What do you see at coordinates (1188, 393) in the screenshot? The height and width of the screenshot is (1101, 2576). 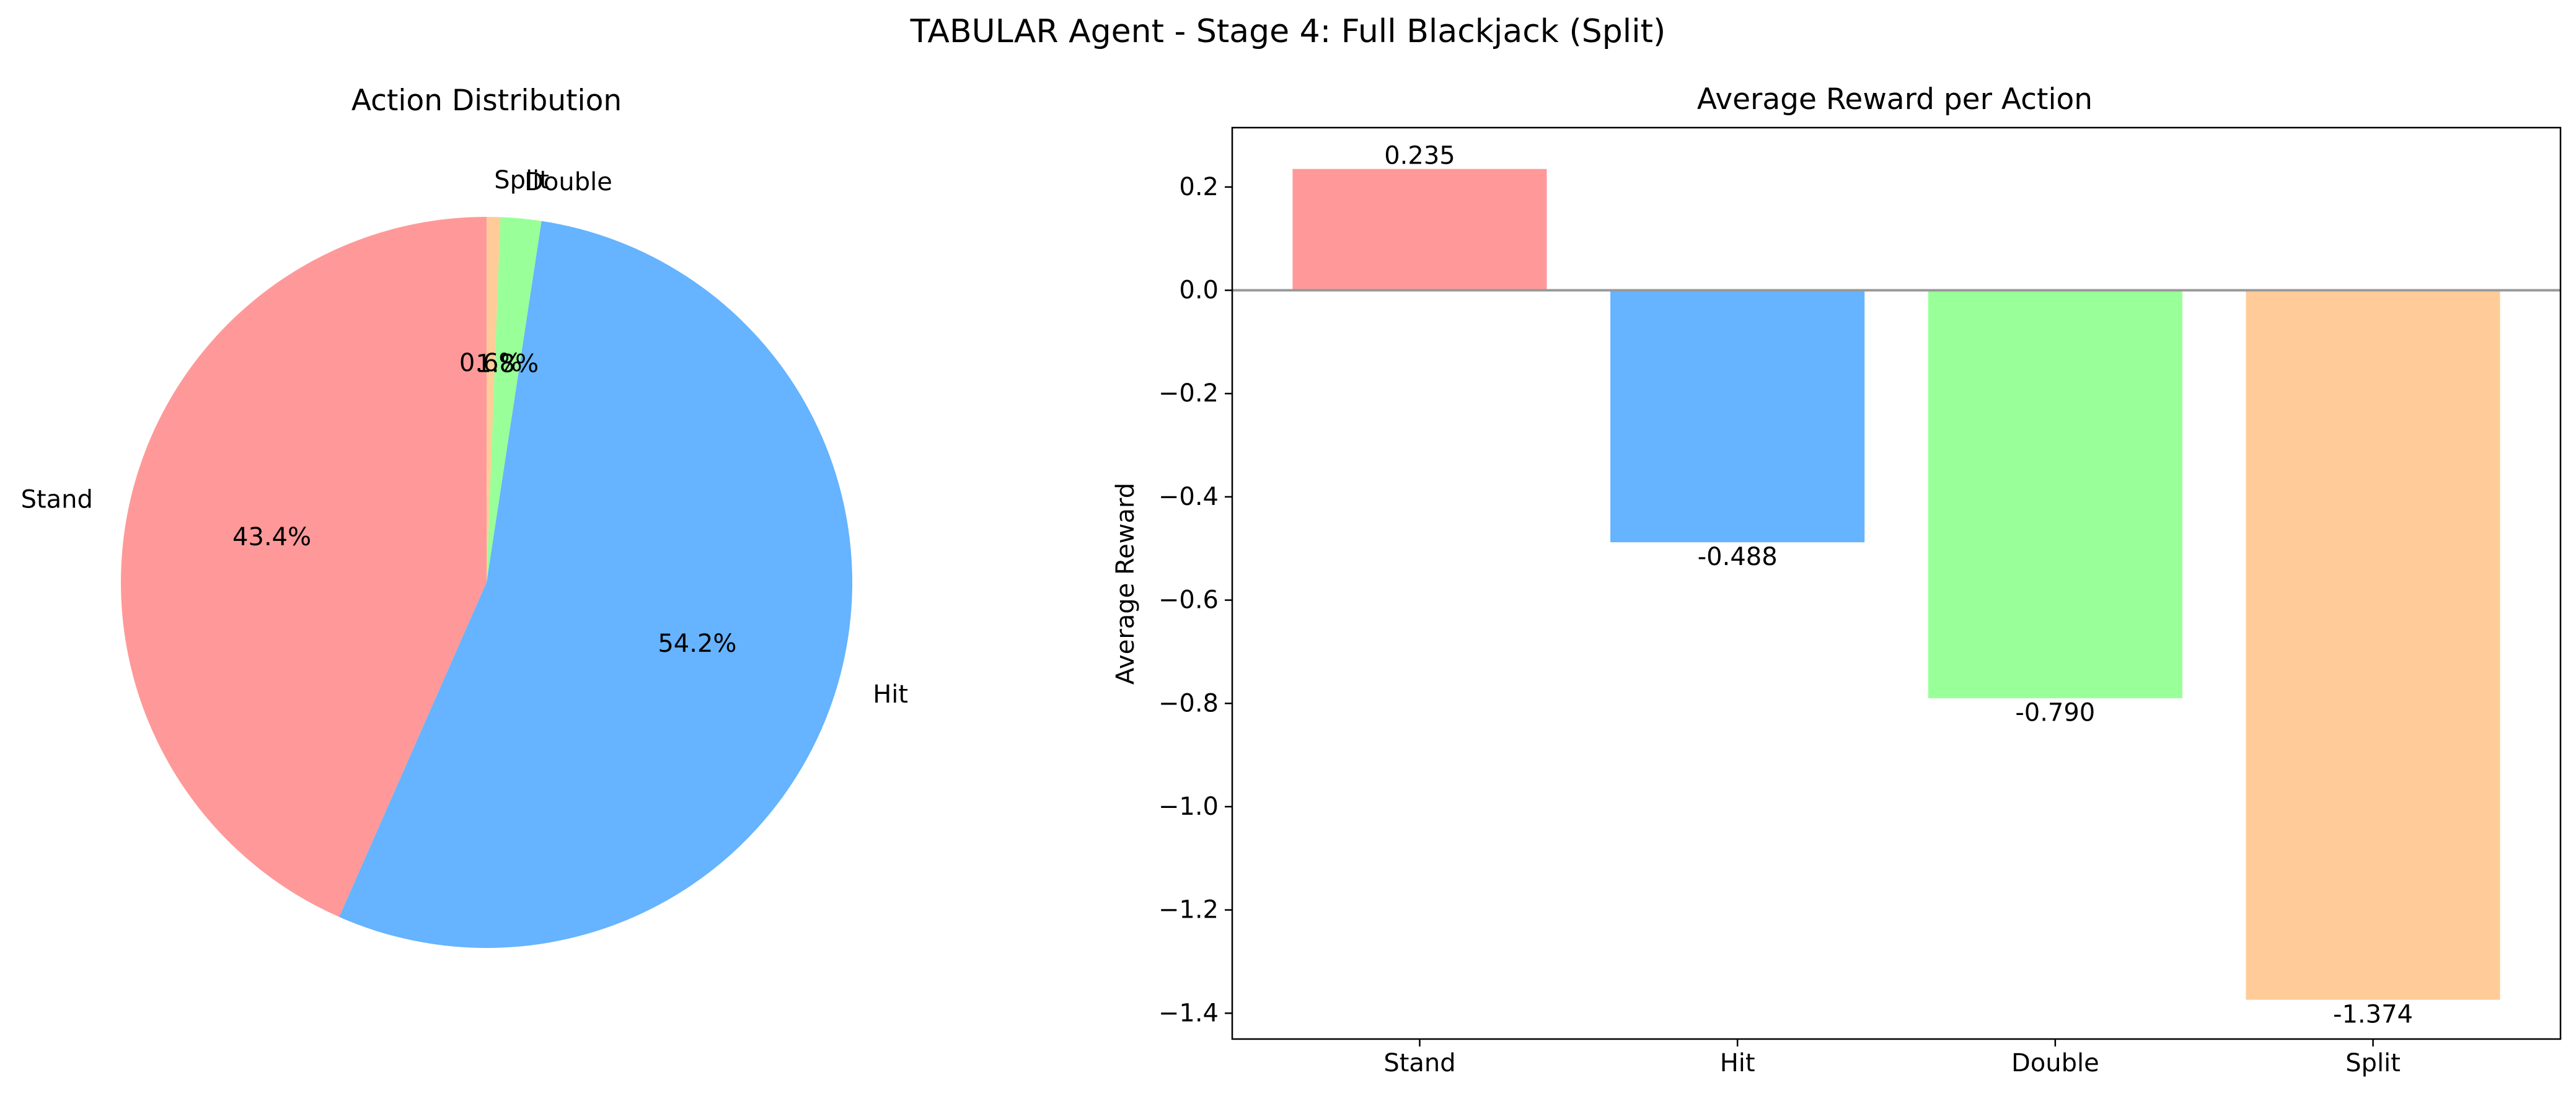 I see `y-tick-label: −0.2` at bounding box center [1188, 393].